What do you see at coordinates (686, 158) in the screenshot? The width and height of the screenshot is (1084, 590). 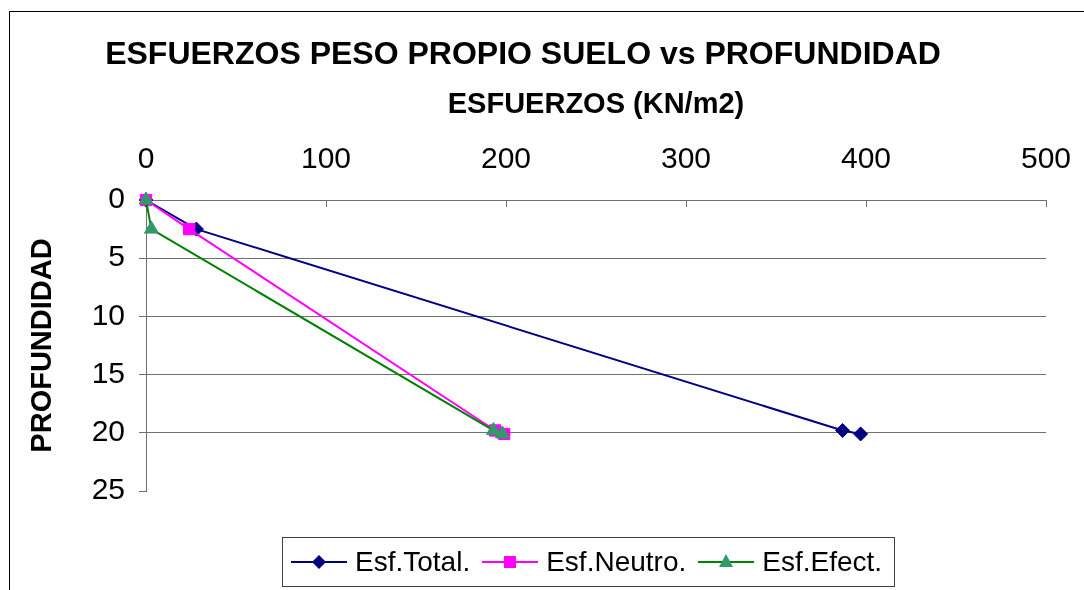 I see `x-tick-label: 300` at bounding box center [686, 158].